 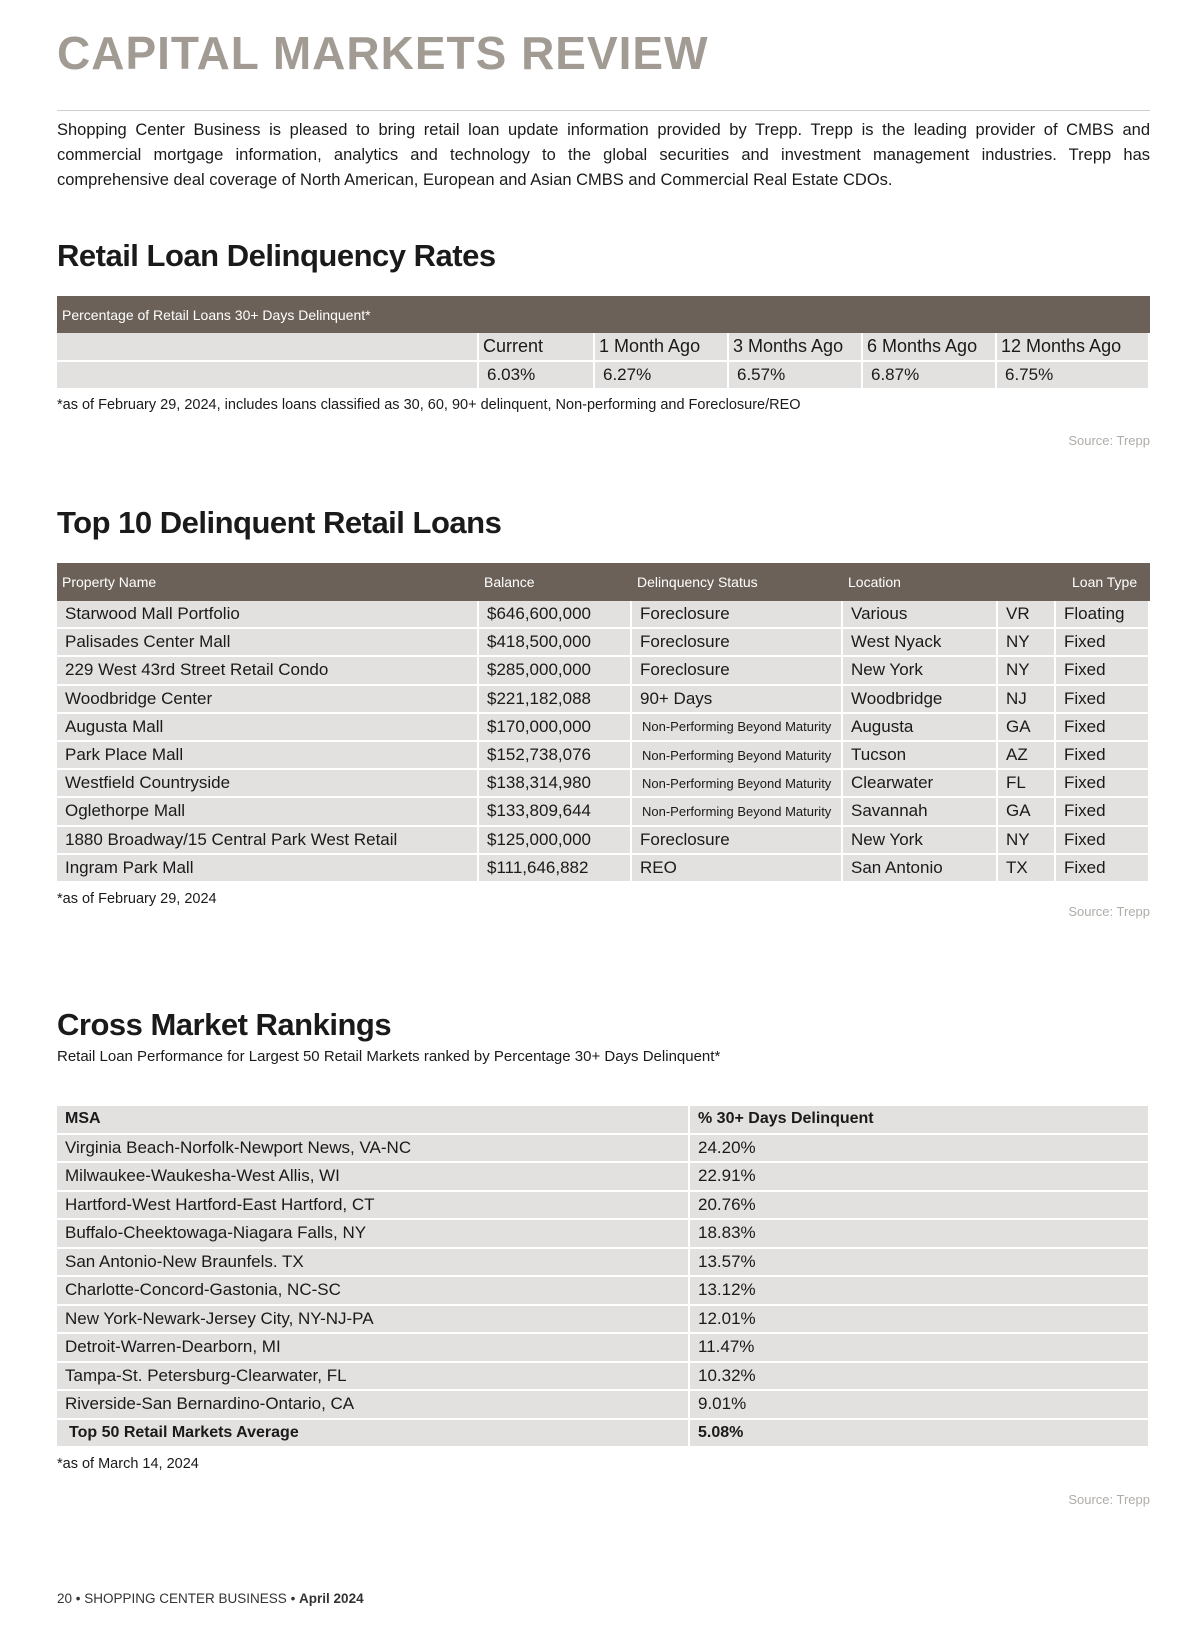 I want to click on city: West Nyack, so click(x=920, y=643).